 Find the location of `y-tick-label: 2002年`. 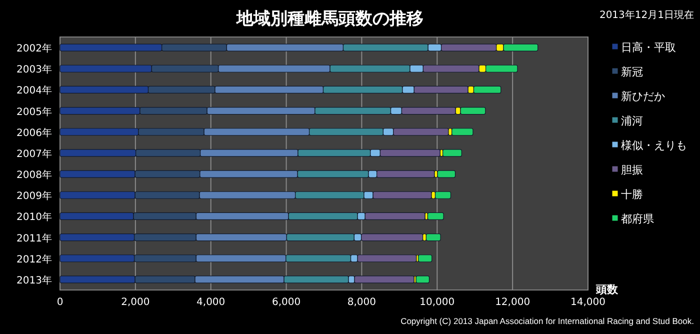

y-tick-label: 2002年 is located at coordinates (34, 48).